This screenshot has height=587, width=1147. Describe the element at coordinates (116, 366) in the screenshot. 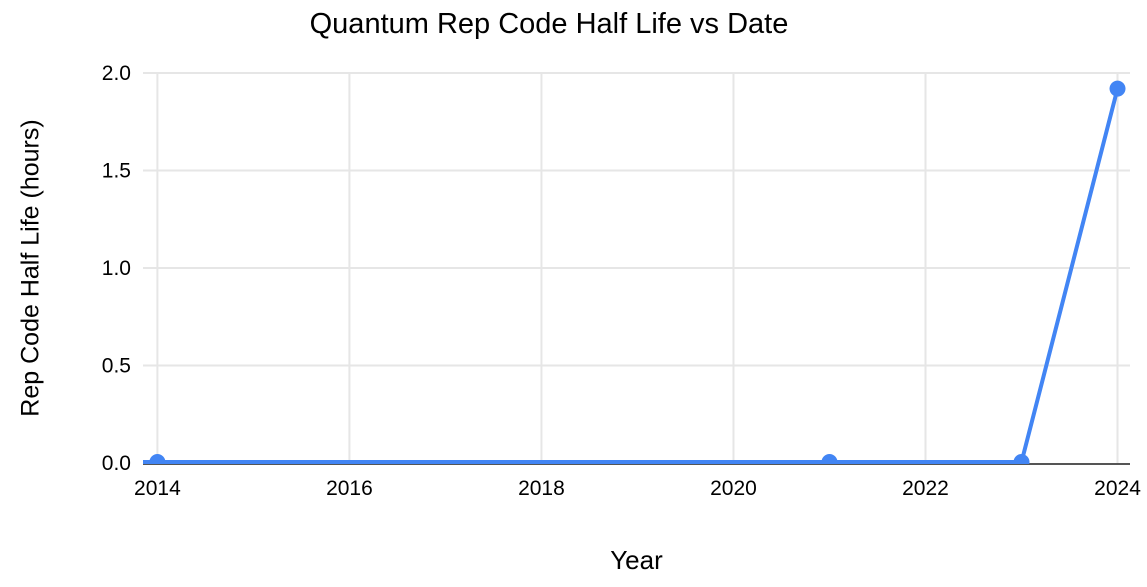

I see `y-tick-label: 0.5` at that location.